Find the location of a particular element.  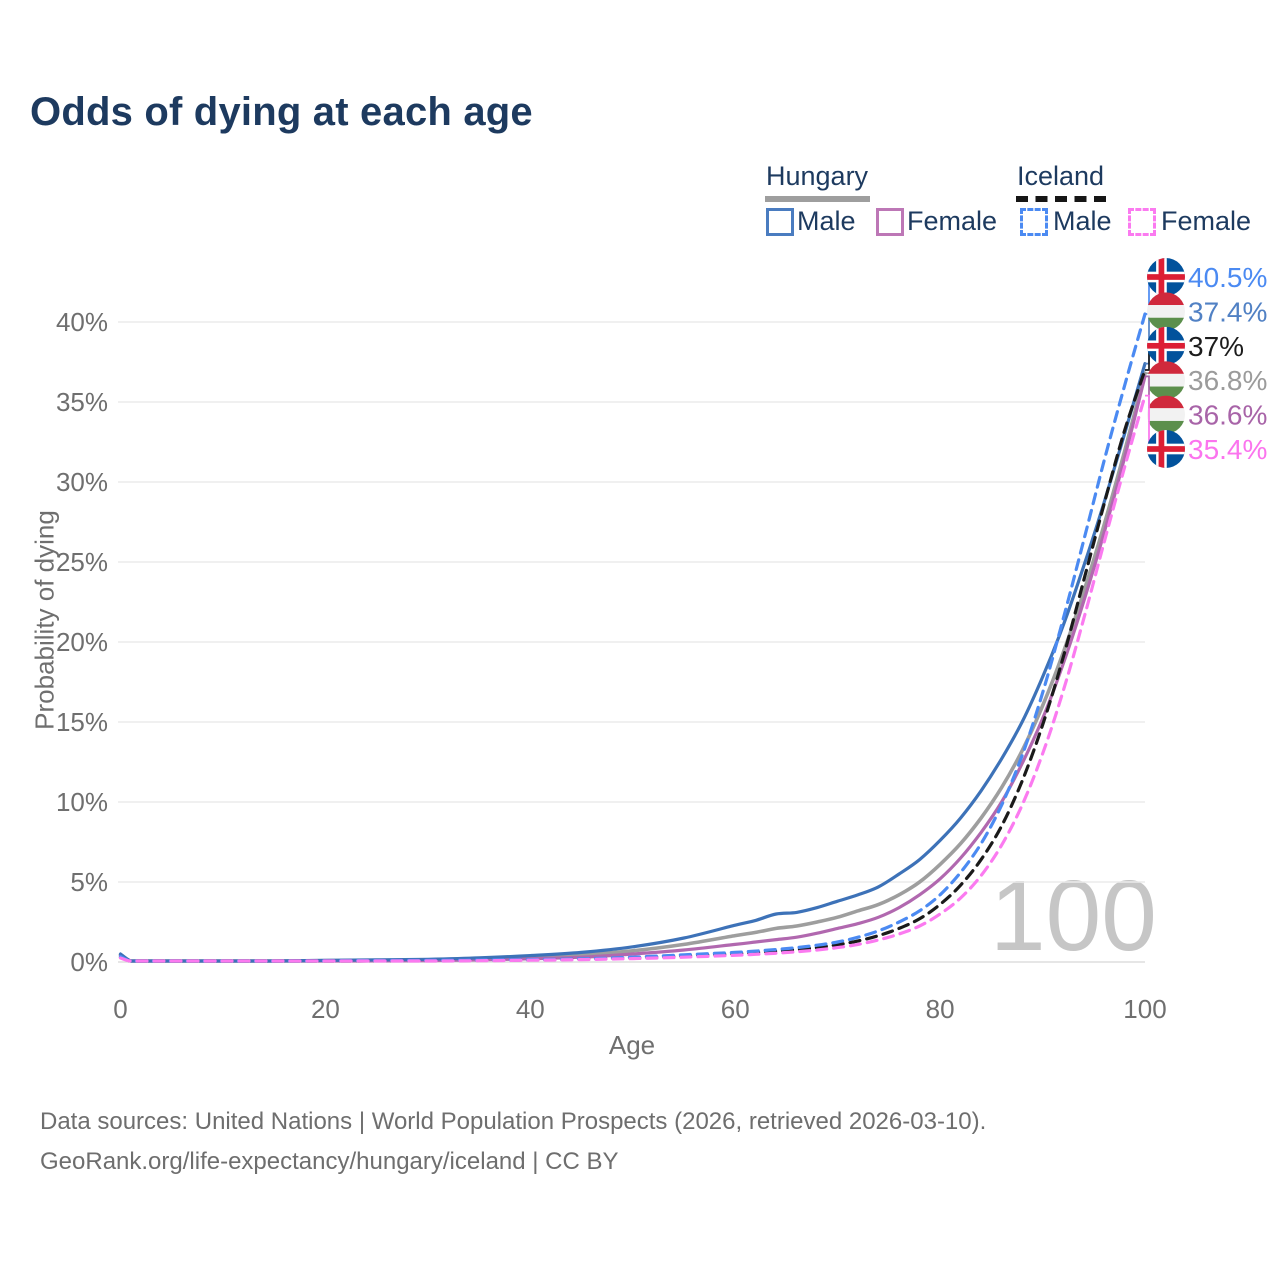

legend-item-iceland-female: Female is located at coordinates (1189, 221).